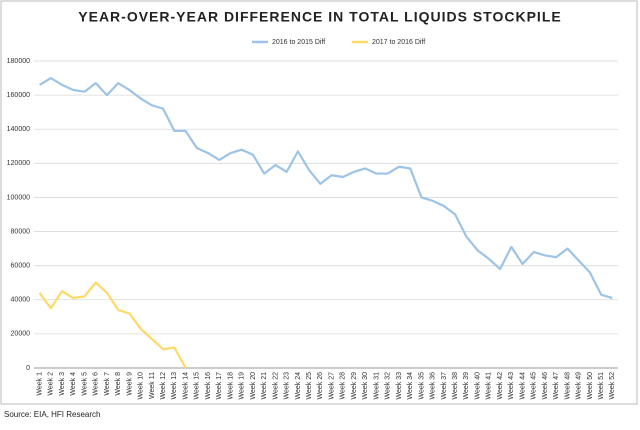 The width and height of the screenshot is (640, 430). Describe the element at coordinates (455, 386) in the screenshot. I see `x-tick-label: Week 38` at that location.